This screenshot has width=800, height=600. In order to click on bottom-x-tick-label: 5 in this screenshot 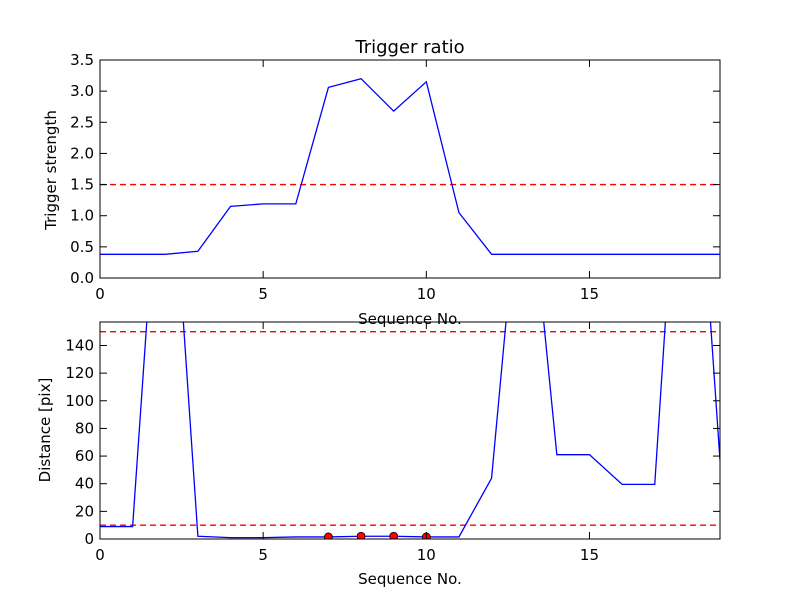, I will do `click(263, 555)`.